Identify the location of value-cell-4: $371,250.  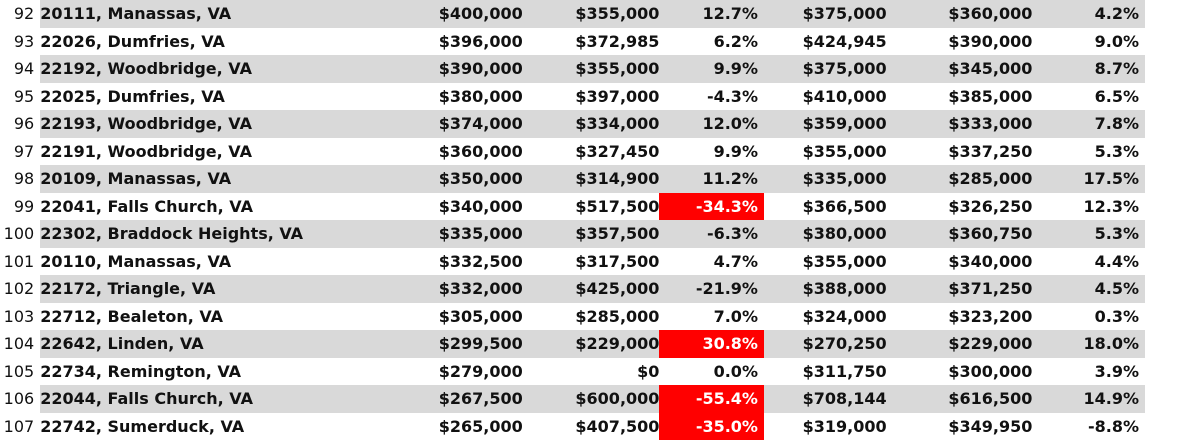
(959, 289).